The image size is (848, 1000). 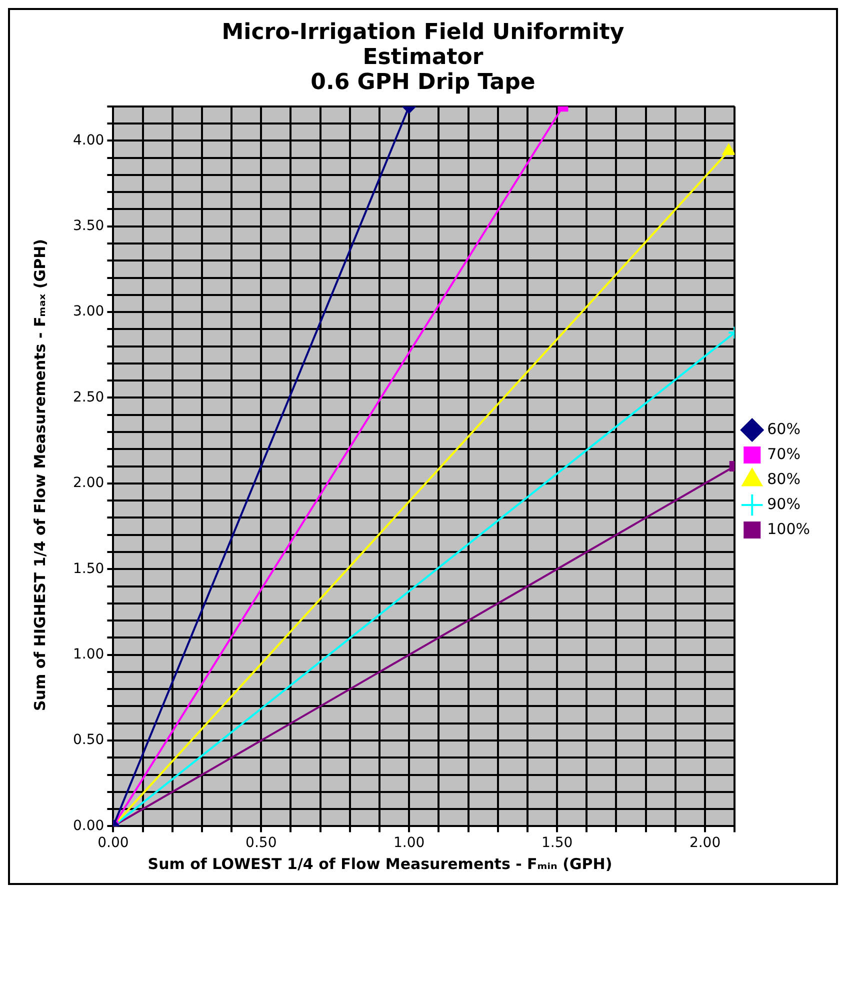 I want to click on y-tick-label: 3.00, so click(x=88, y=312).